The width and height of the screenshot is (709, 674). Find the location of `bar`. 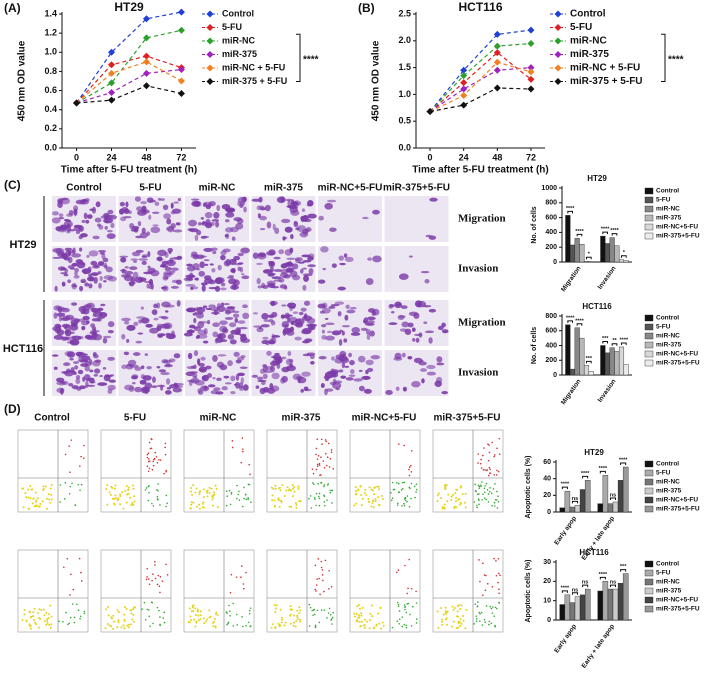

bar is located at coordinates (610, 508).